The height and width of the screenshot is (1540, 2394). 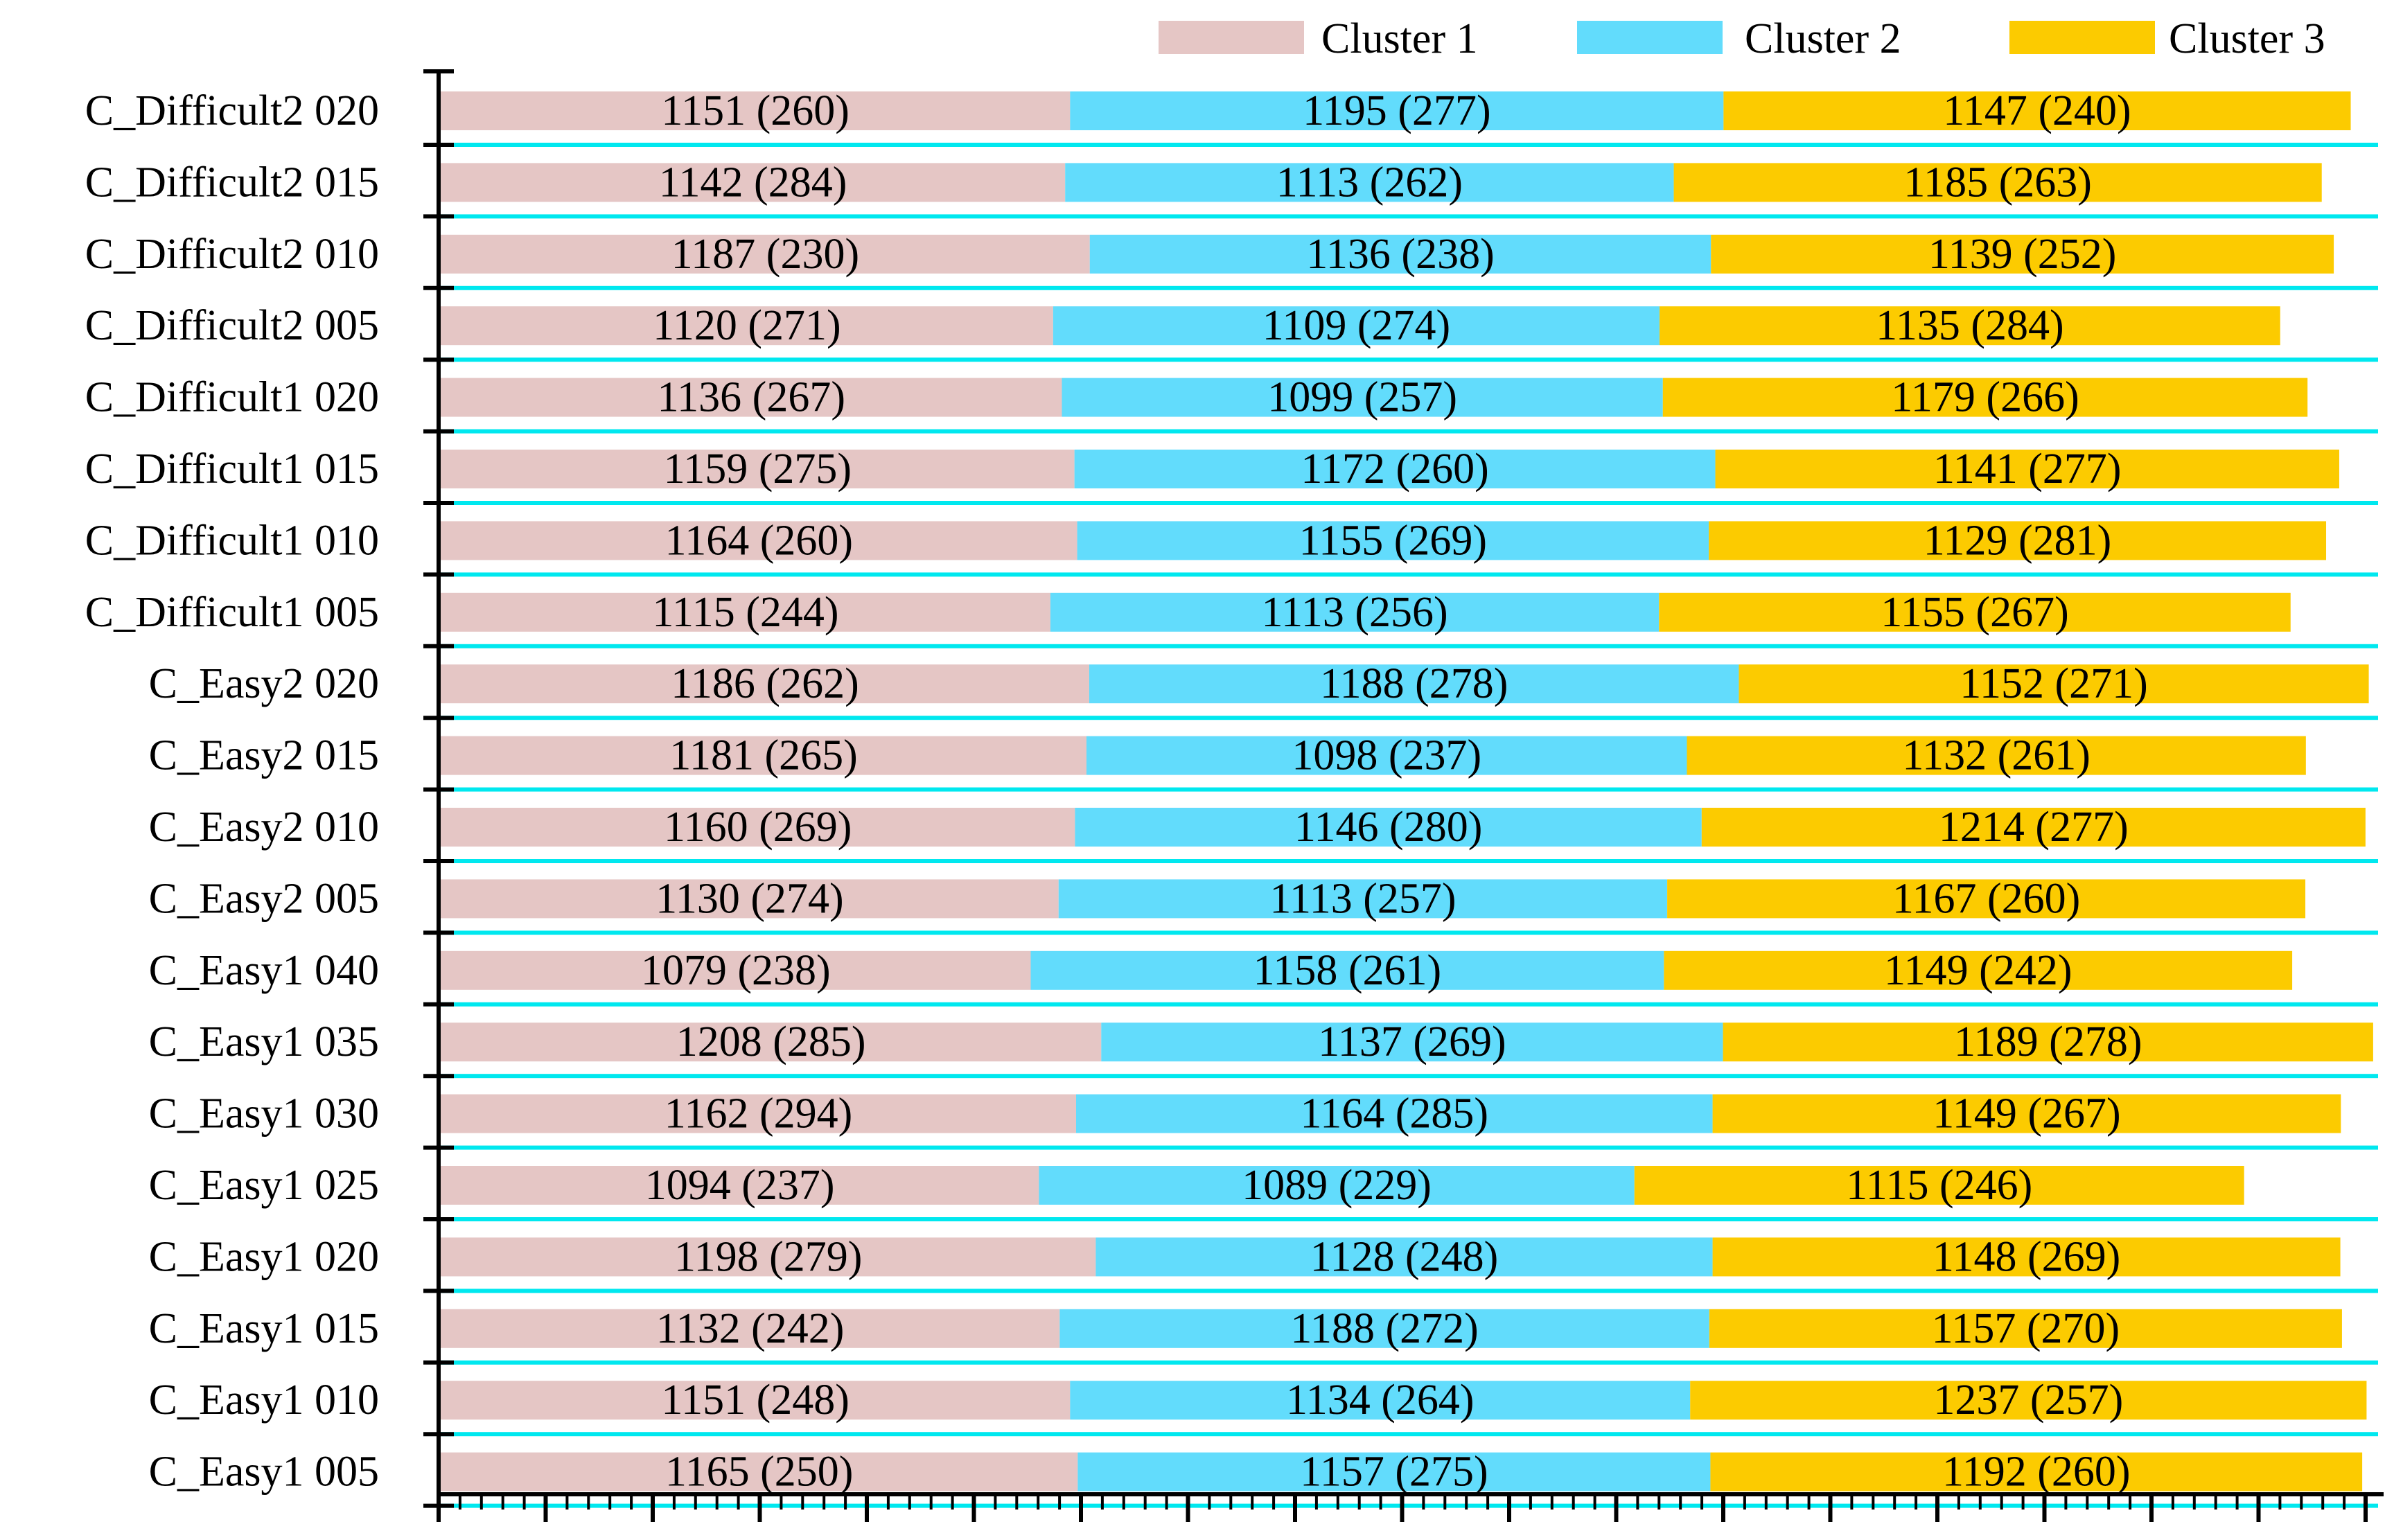 What do you see at coordinates (264, 1400) in the screenshot?
I see `category-label: C_Easy1 010` at bounding box center [264, 1400].